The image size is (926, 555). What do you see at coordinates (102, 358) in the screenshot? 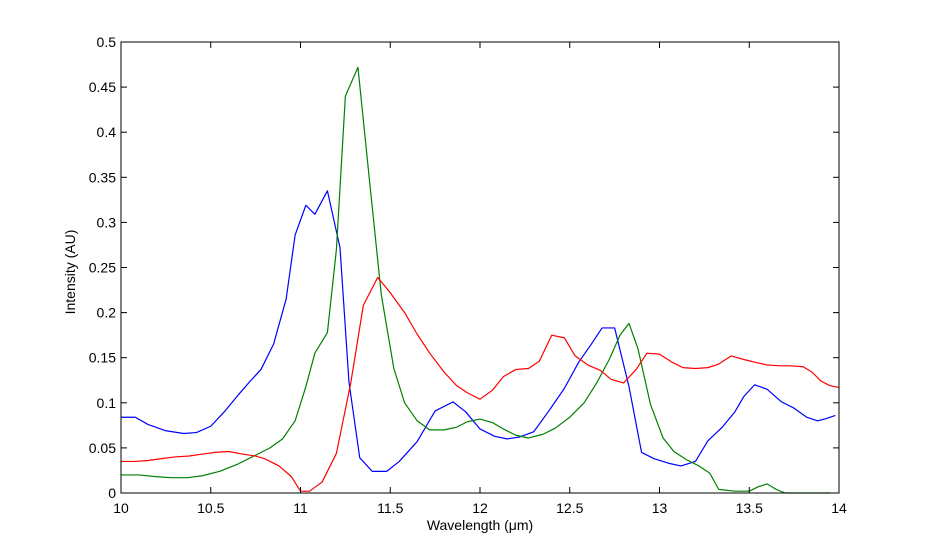
I see `y-tick-label: 0.15` at bounding box center [102, 358].